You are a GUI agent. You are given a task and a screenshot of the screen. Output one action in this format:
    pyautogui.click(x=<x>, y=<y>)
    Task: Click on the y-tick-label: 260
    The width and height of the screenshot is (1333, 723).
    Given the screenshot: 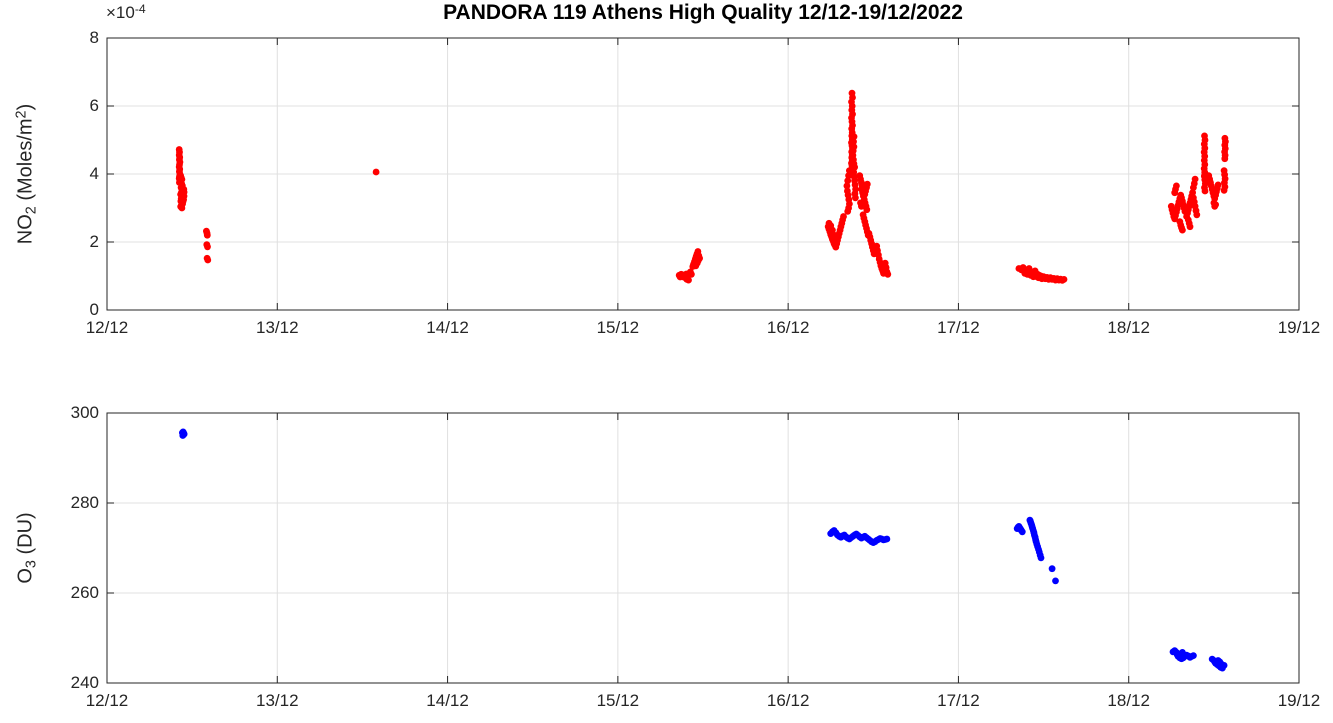 What is the action you would take?
    pyautogui.click(x=84, y=592)
    